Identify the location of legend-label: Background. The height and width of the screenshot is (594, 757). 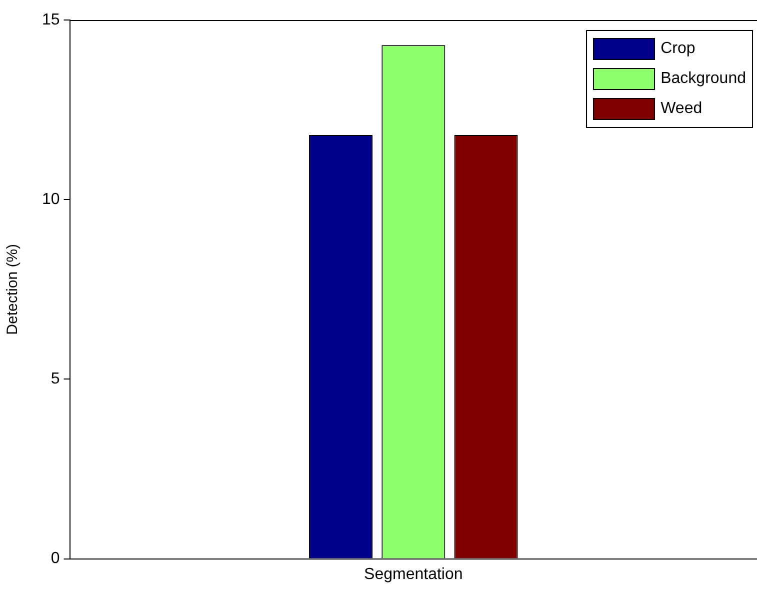
(703, 79).